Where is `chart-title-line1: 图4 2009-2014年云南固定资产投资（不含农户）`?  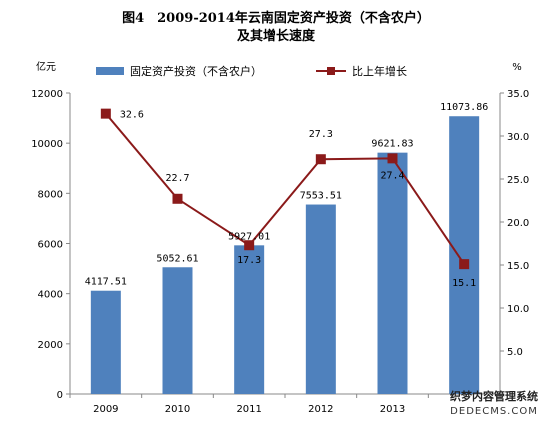
chart-title-line1: 图4 2009-2014年云南固定资产投资（不含农户） is located at coordinates (276, 18).